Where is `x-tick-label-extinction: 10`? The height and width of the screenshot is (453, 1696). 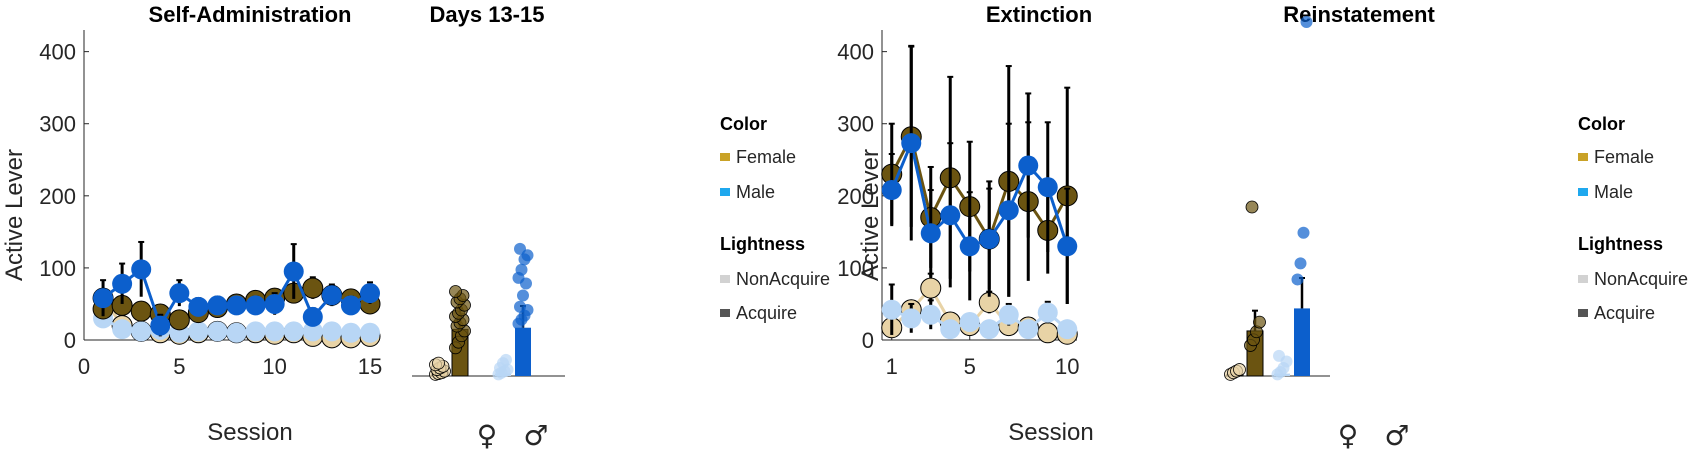 x-tick-label-extinction: 10 is located at coordinates (1067, 366).